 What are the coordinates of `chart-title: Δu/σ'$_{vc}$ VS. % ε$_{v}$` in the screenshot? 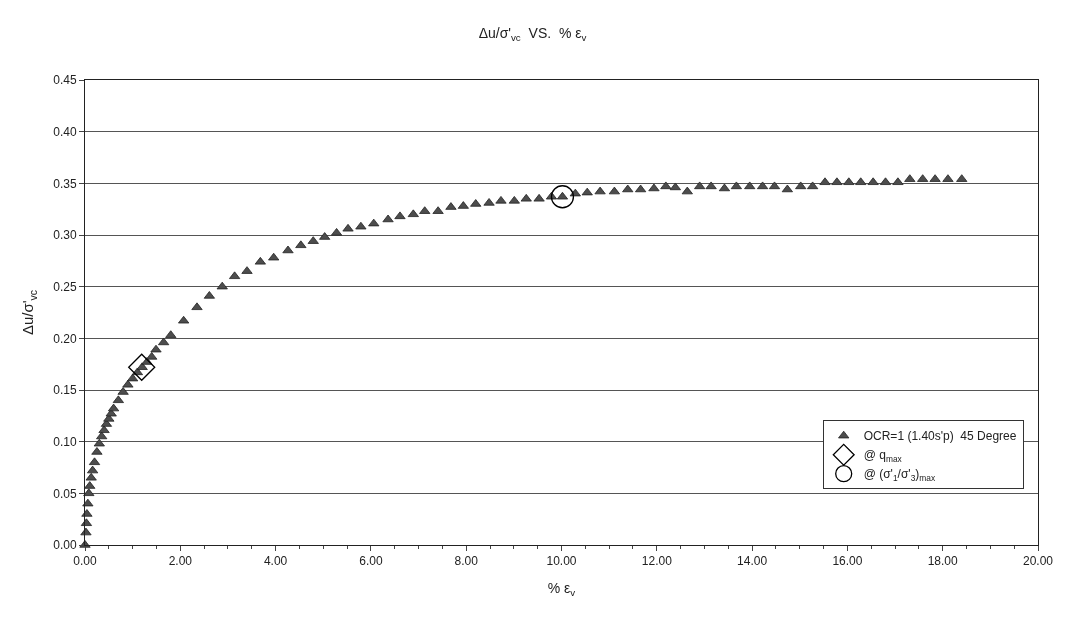 It's located at (532, 34).